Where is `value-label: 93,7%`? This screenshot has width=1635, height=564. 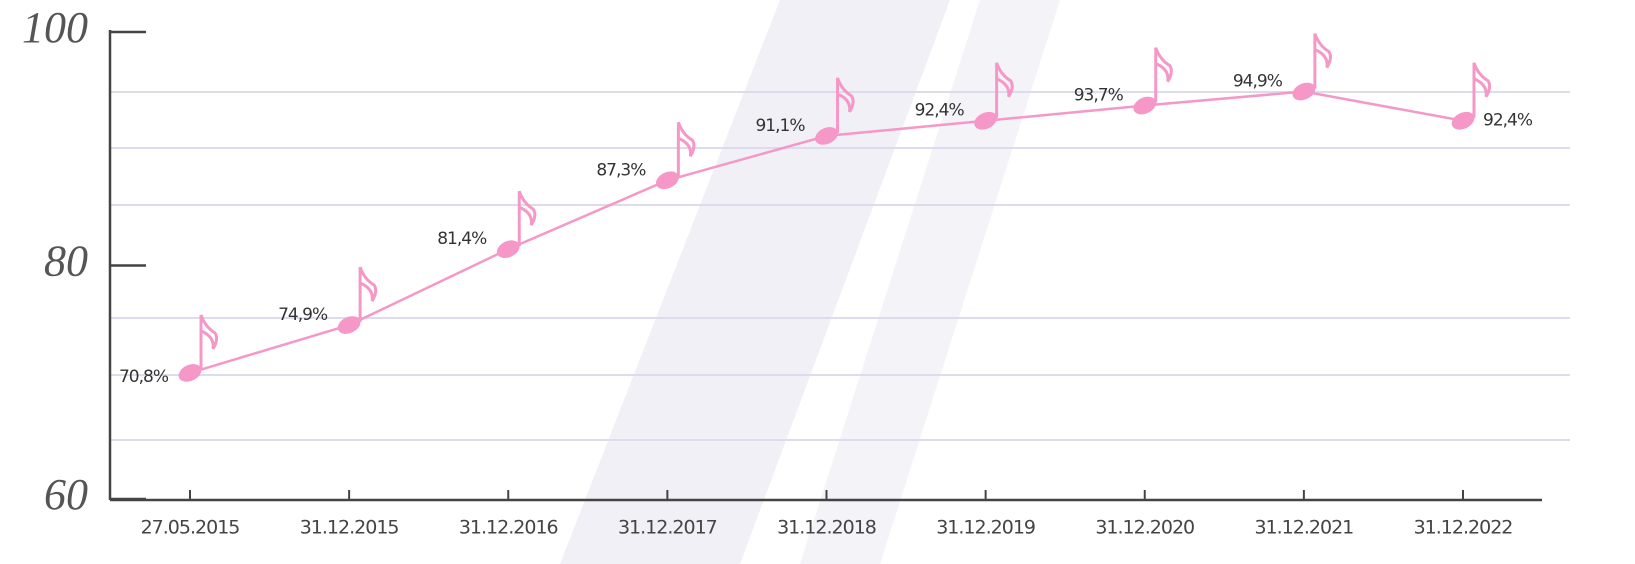
value-label: 93,7% is located at coordinates (1099, 96).